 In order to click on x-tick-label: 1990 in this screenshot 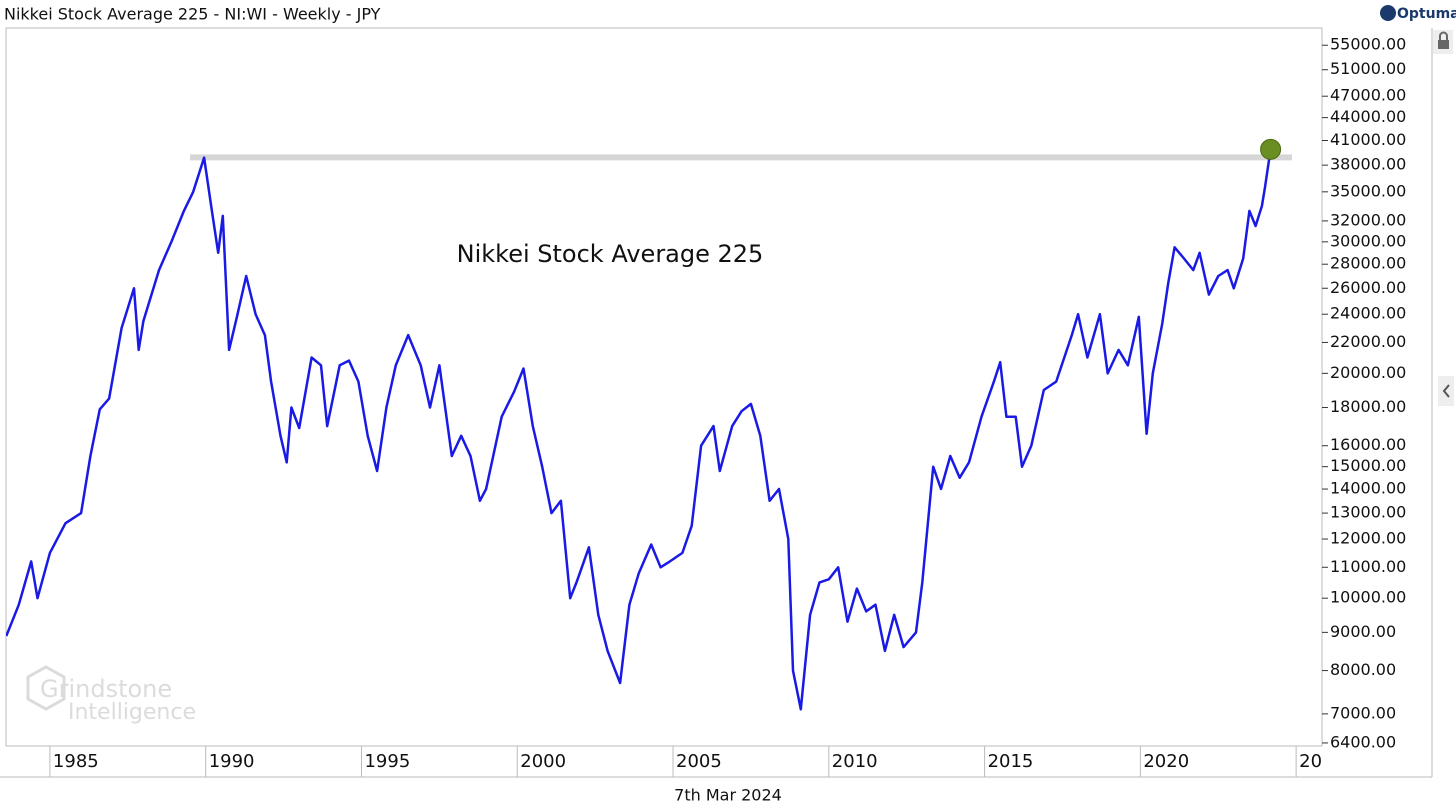, I will do `click(232, 761)`.